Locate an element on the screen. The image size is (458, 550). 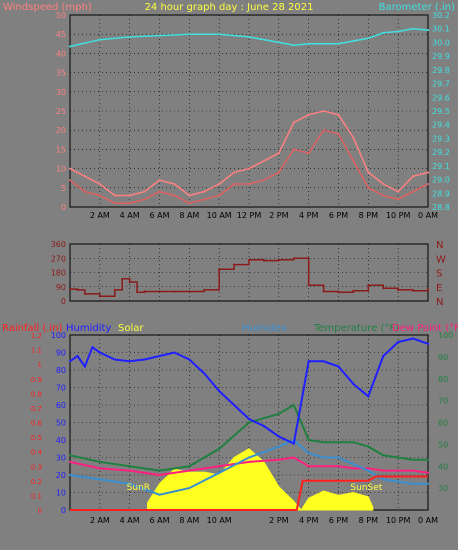
rain-tick-label: 0.9 is located at coordinates (36, 380).